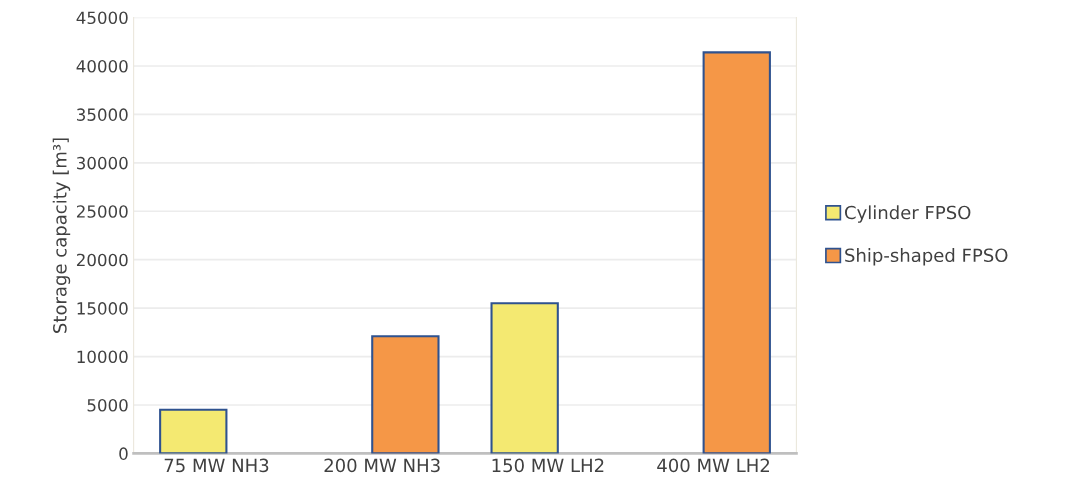 The width and height of the screenshot is (1069, 501). I want to click on y-tick-label: 40000, so click(102, 66).